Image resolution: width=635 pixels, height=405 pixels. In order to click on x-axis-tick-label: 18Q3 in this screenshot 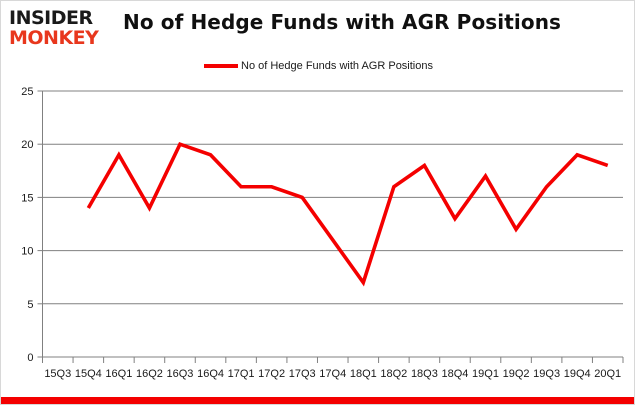, I will do `click(424, 374)`.